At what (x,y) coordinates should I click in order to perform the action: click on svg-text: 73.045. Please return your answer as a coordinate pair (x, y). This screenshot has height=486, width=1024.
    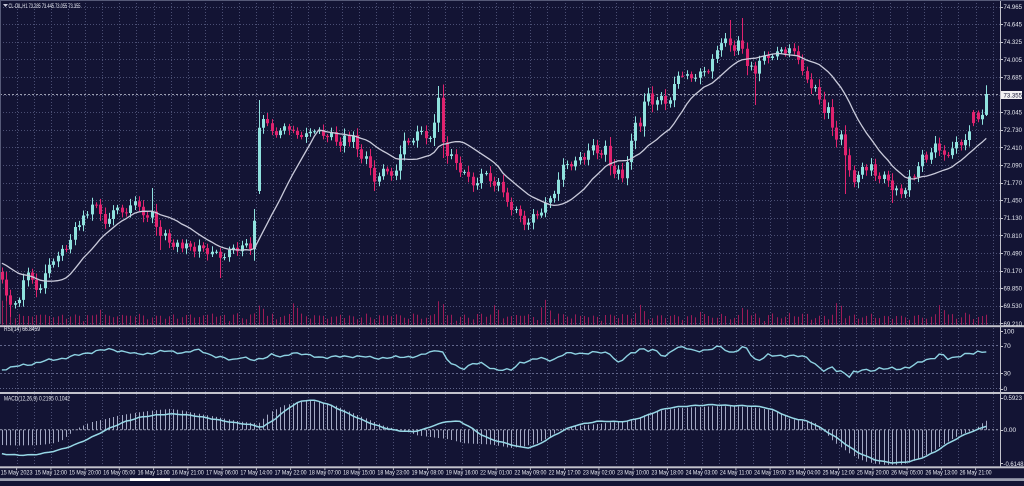
    Looking at the image, I should click on (1013, 113).